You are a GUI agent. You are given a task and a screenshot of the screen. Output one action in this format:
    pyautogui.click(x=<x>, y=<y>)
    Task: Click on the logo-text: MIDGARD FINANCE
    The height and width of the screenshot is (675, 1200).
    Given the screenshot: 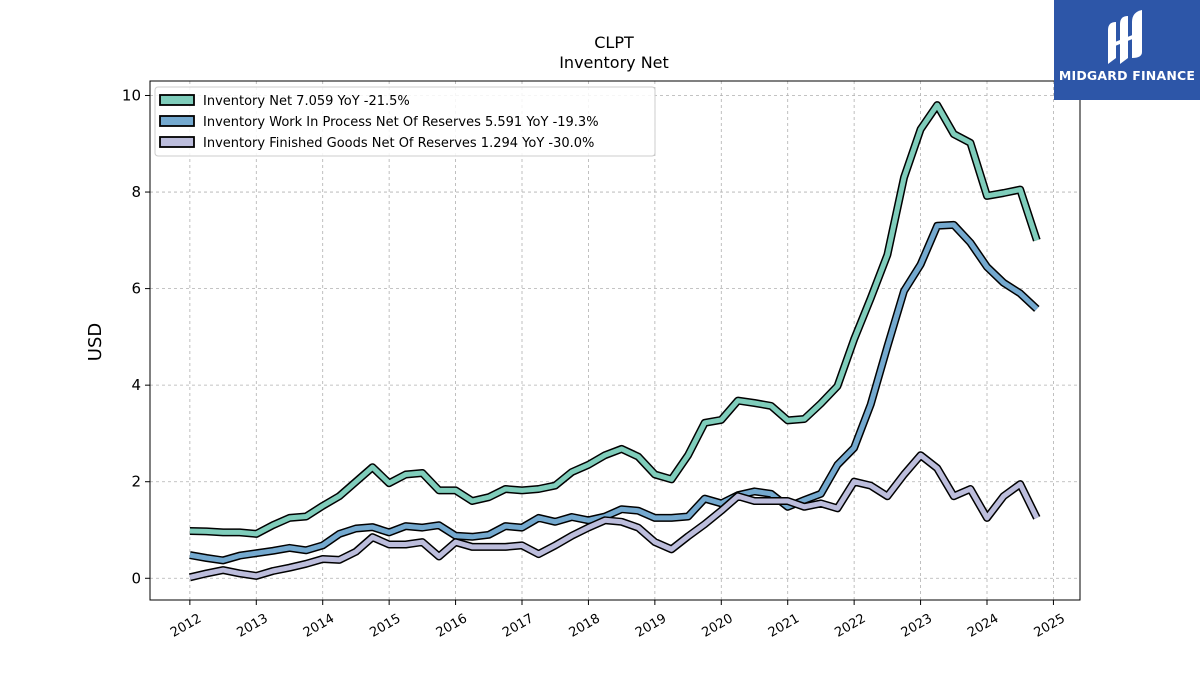 What is the action you would take?
    pyautogui.click(x=1127, y=75)
    